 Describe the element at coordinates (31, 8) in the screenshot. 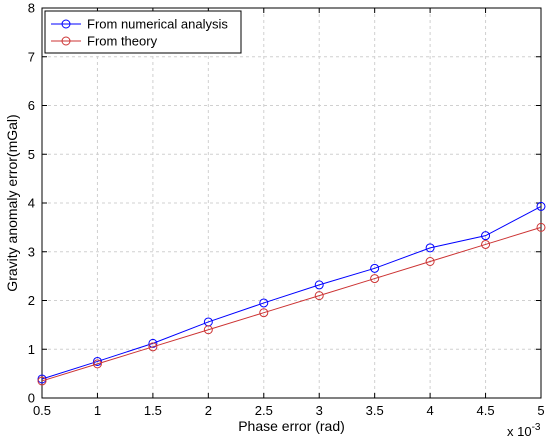

I see `y-tick-label: 8` at that location.